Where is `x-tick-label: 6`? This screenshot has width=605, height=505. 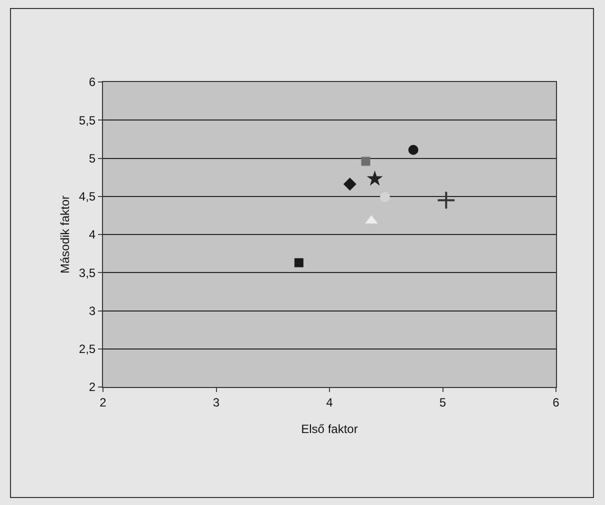 x-tick-label: 6 is located at coordinates (556, 402).